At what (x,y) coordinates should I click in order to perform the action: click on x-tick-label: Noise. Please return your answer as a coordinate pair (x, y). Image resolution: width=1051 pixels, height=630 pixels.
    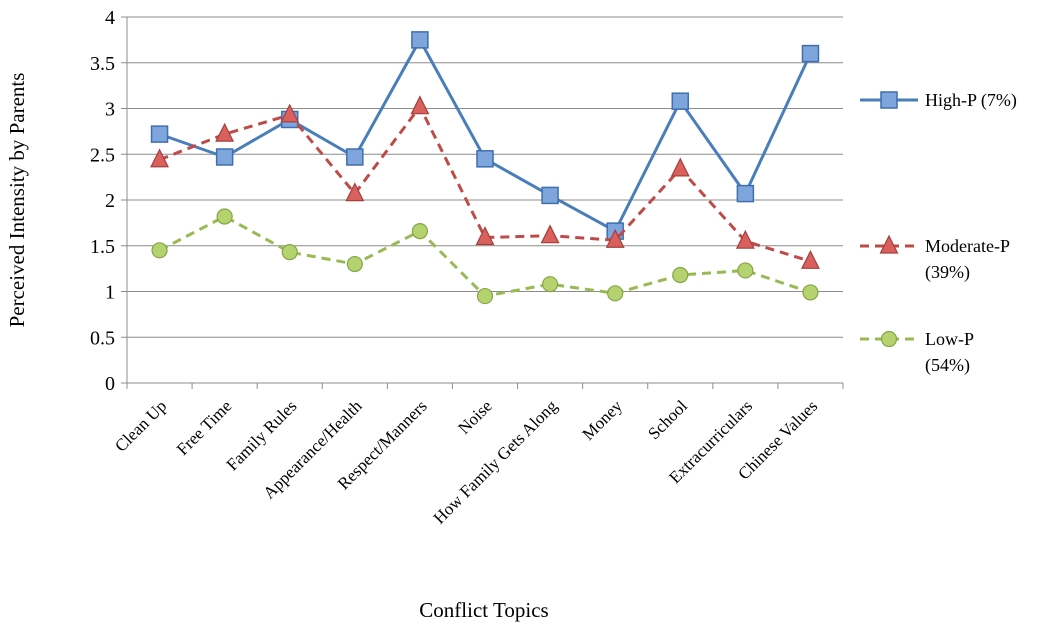
    Looking at the image, I should click on (474, 416).